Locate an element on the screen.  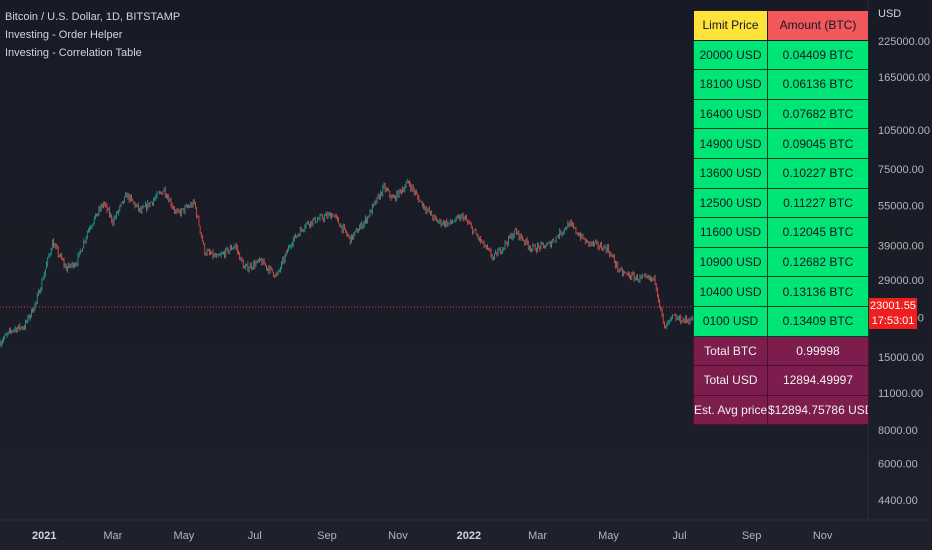
summary-label: Total USD is located at coordinates (730, 380).